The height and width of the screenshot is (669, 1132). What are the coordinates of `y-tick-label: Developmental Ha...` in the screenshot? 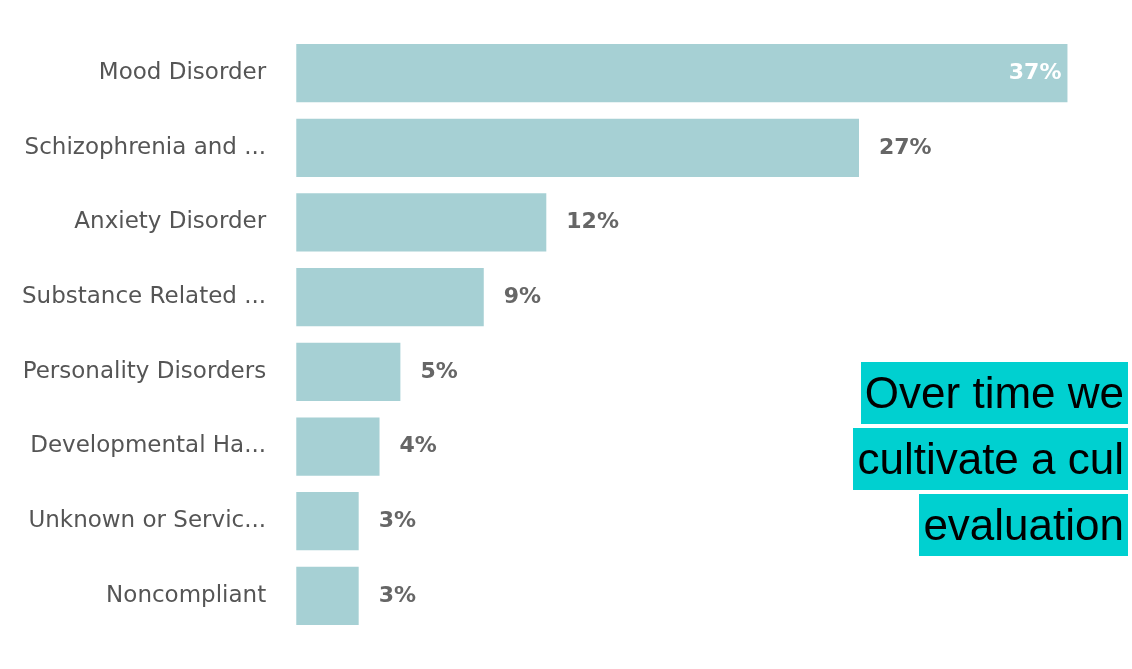 It's located at (148, 444).